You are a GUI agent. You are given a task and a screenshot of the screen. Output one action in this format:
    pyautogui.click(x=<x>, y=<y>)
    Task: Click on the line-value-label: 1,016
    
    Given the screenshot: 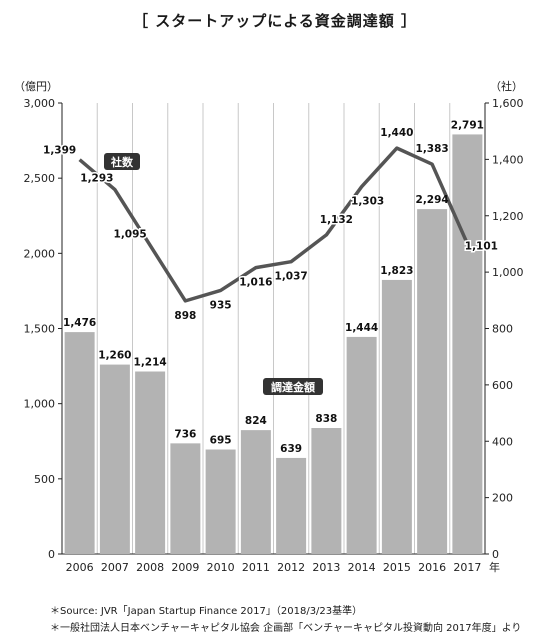 What is the action you would take?
    pyautogui.click(x=255, y=283)
    